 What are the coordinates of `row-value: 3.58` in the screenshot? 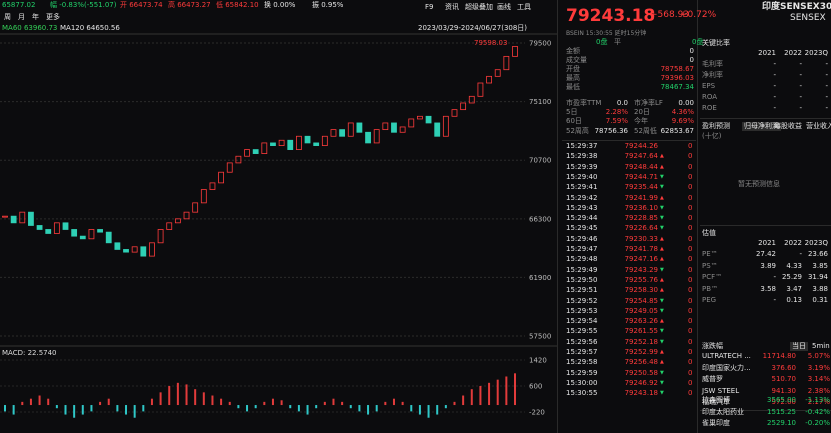 It's located at (768, 288).